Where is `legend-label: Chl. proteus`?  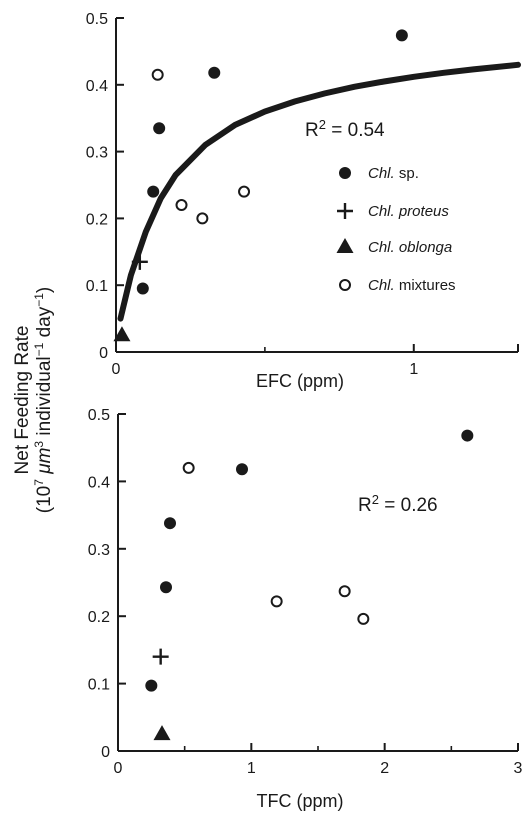
legend-label: Chl. proteus is located at coordinates (408, 211).